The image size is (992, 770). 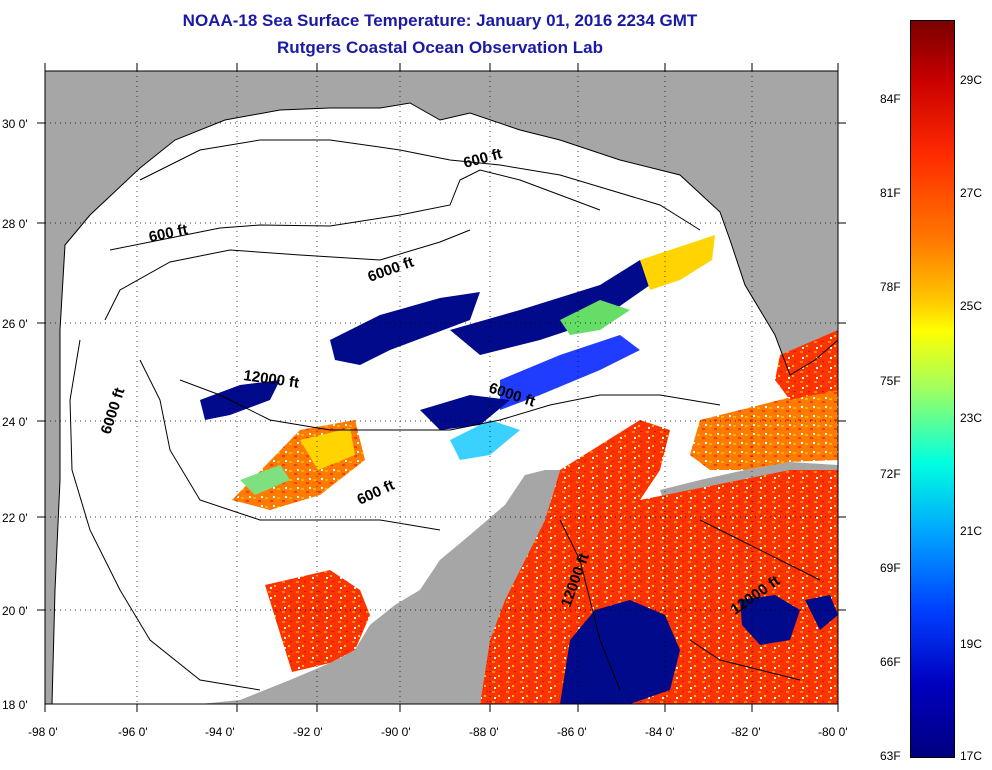 I want to click on lat-tick-label: 22 0', so click(x=15, y=518).